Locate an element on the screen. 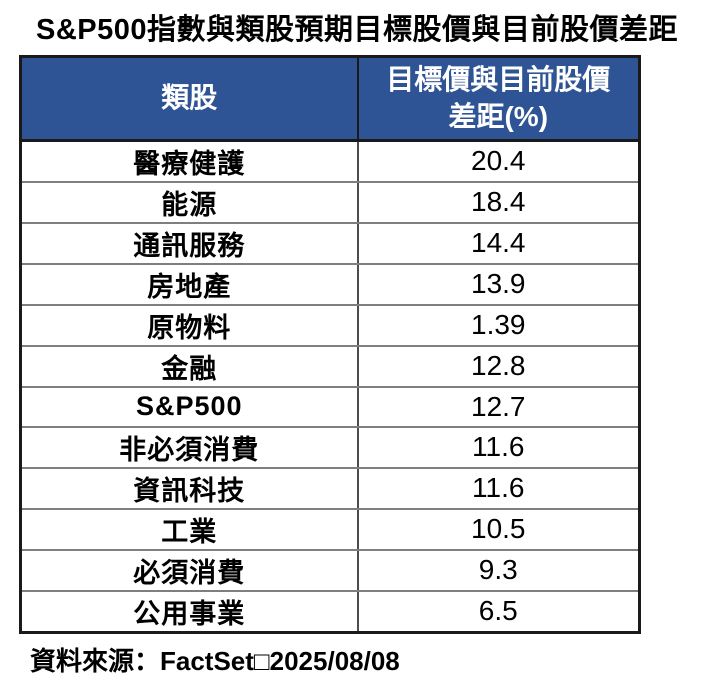 The width and height of the screenshot is (701, 682). table-row: 工業 10.5 is located at coordinates (330, 529).